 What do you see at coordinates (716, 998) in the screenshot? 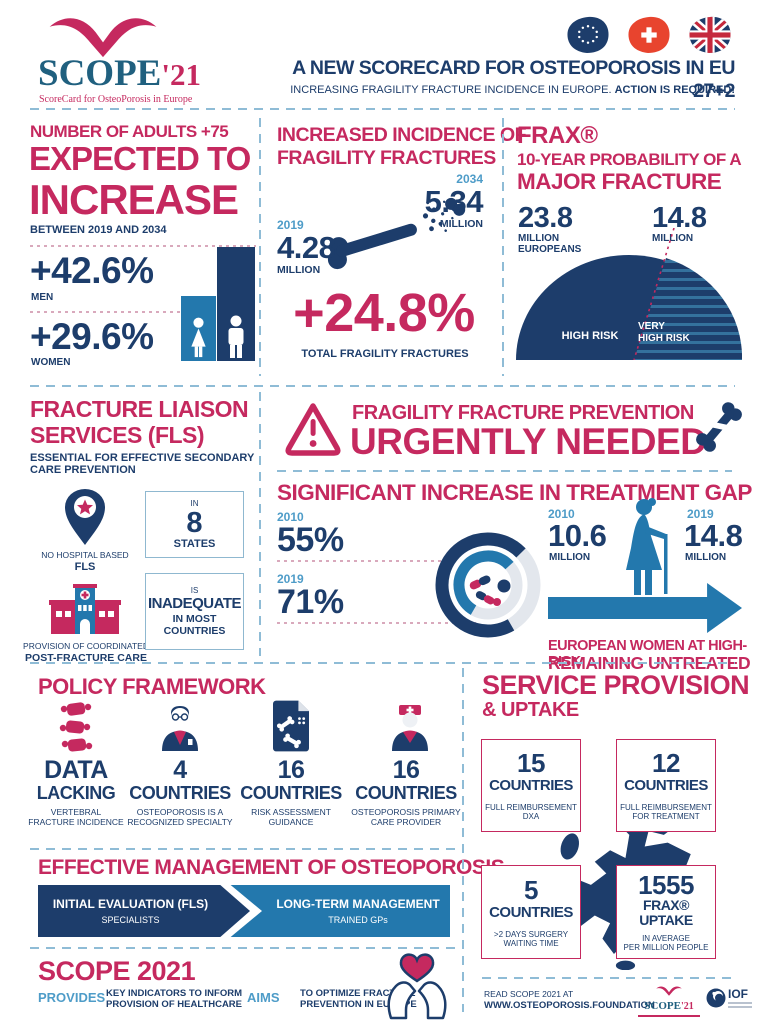
I see `iof-circle-icon` at bounding box center [716, 998].